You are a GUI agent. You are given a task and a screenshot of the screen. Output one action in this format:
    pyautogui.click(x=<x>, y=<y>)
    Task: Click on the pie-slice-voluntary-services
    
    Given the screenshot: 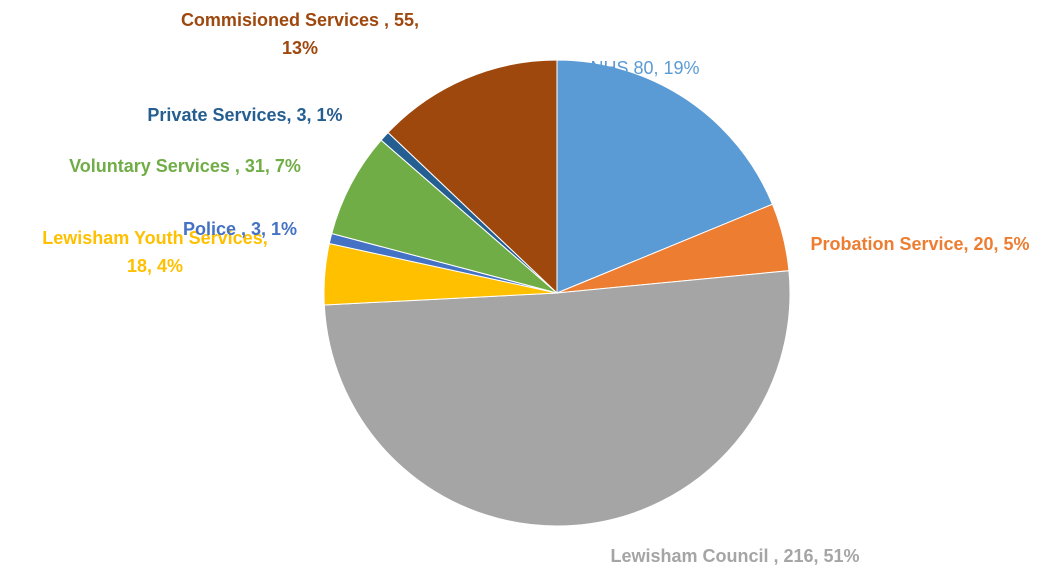 What is the action you would take?
    pyautogui.click(x=444, y=216)
    